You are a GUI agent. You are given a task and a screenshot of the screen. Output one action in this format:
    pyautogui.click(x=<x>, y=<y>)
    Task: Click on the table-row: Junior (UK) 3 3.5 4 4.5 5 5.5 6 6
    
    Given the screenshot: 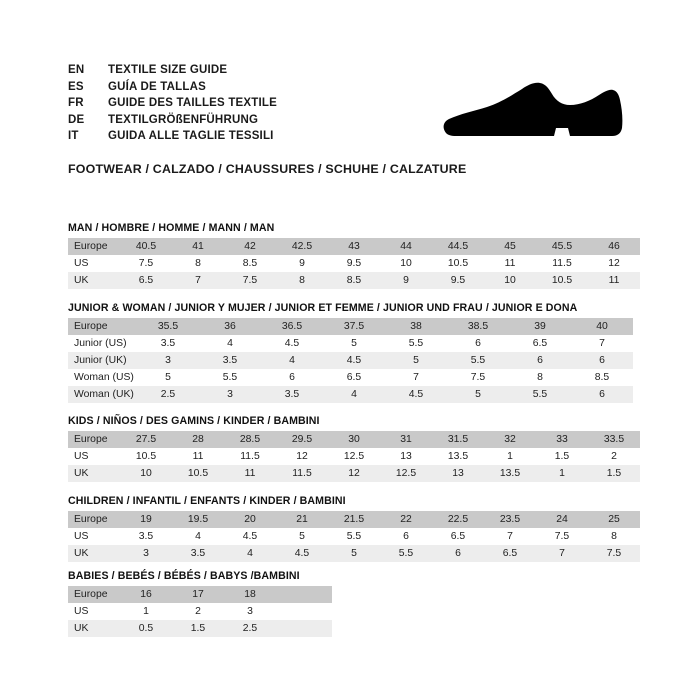 What is the action you would take?
    pyautogui.click(x=350, y=360)
    